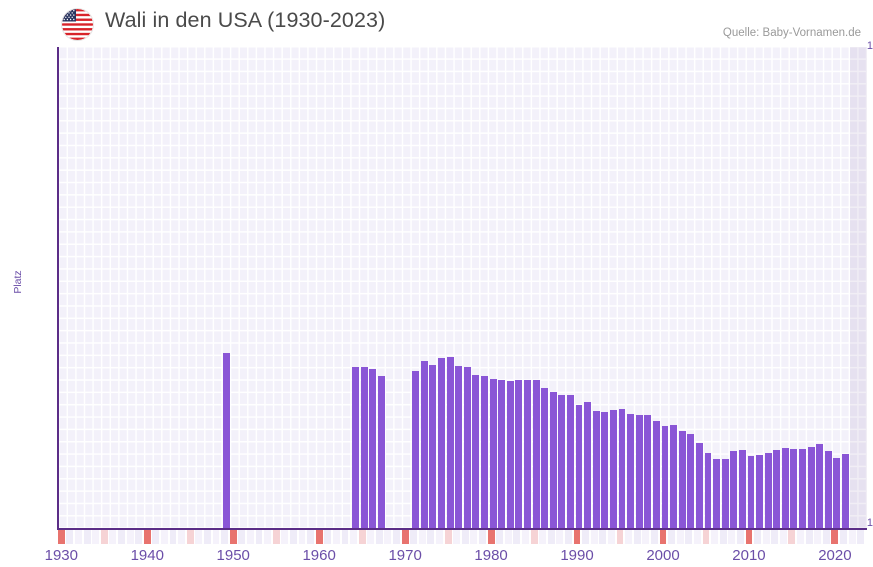  I want to click on heat-cell-2019, so click(826, 537).